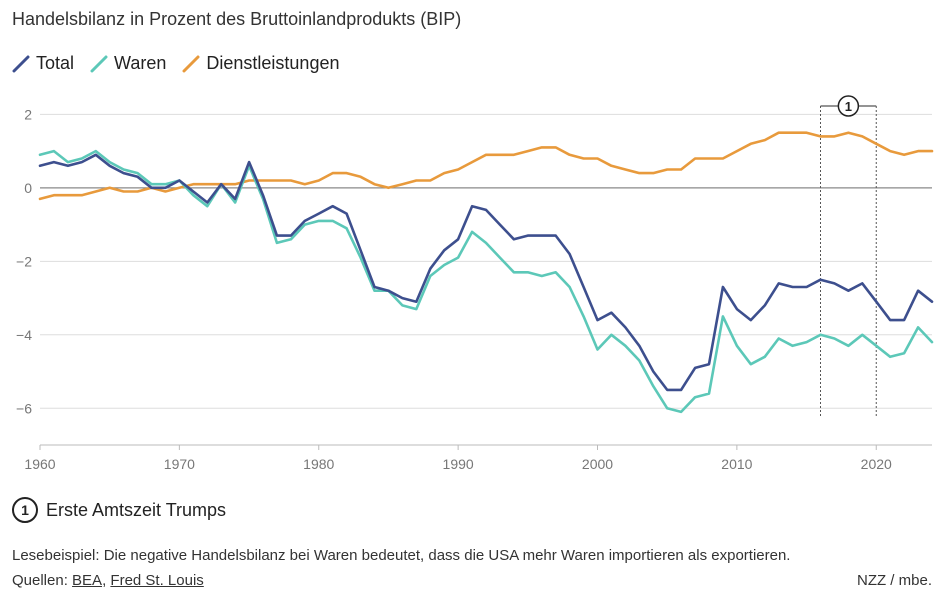 Image resolution: width=950 pixels, height=613 pixels. I want to click on x-tick-label: 1960, so click(39, 464).